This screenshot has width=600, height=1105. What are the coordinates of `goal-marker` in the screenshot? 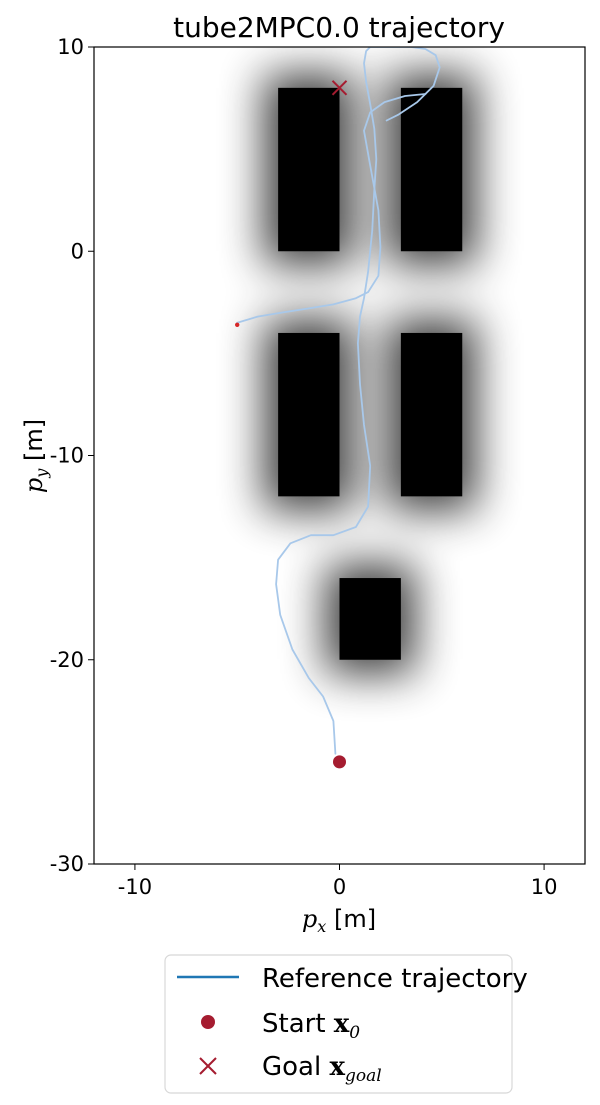 It's located at (339, 88).